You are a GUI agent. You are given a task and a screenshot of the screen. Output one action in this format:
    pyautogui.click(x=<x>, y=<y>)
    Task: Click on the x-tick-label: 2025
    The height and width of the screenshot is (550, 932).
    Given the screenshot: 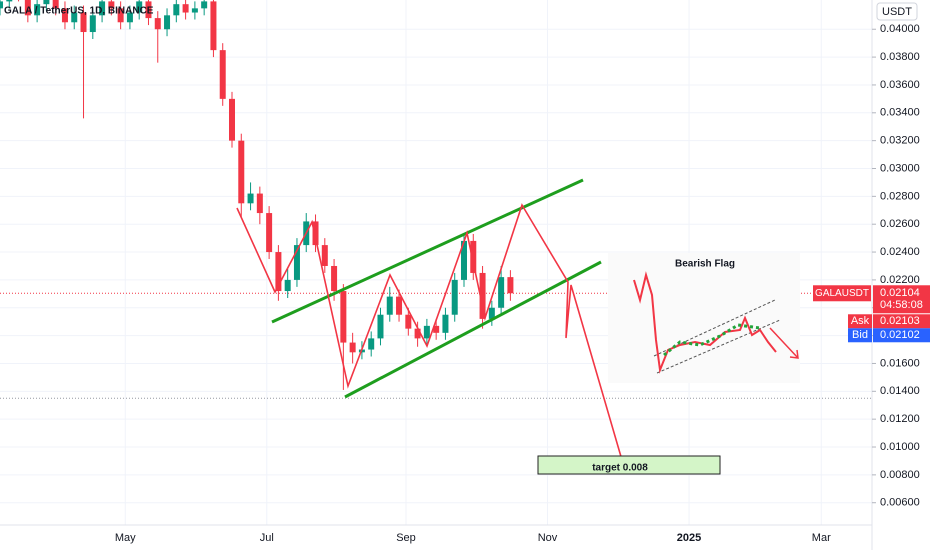 What is the action you would take?
    pyautogui.click(x=689, y=538)
    